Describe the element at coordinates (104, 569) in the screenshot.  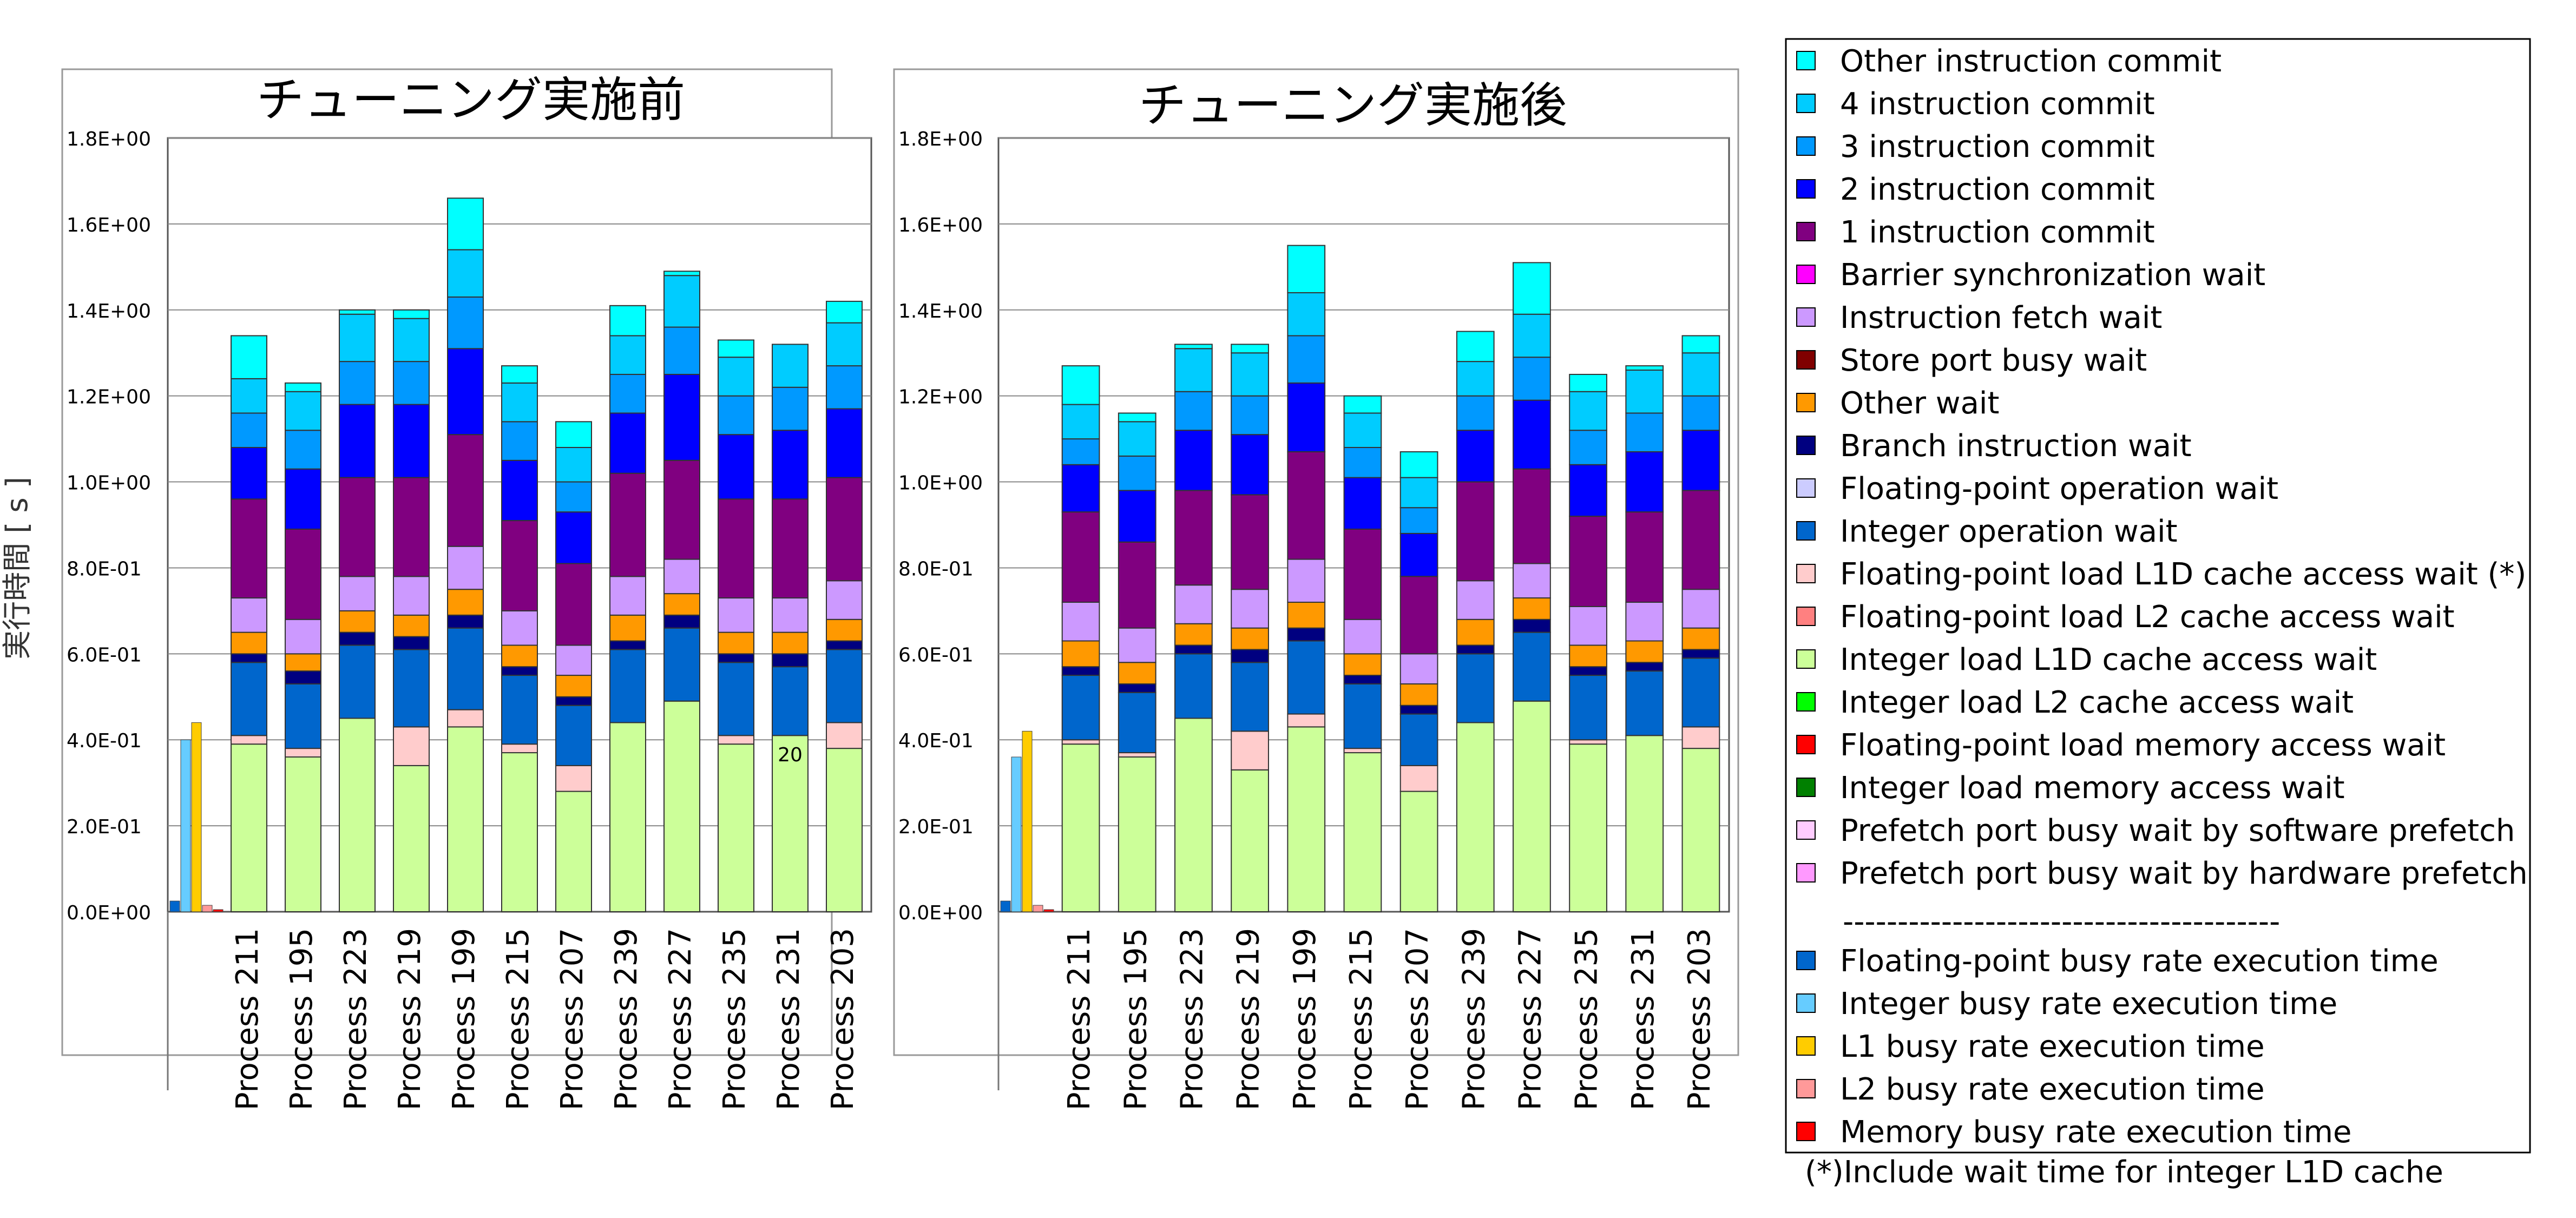
I see `y-tick-label: 8.0E-01` at that location.